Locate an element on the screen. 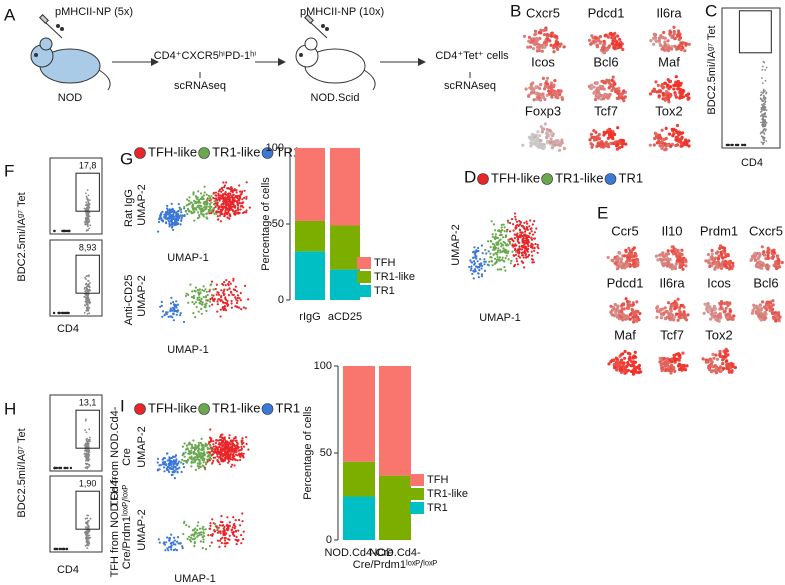  bar-segment is located at coordinates (359, 479).